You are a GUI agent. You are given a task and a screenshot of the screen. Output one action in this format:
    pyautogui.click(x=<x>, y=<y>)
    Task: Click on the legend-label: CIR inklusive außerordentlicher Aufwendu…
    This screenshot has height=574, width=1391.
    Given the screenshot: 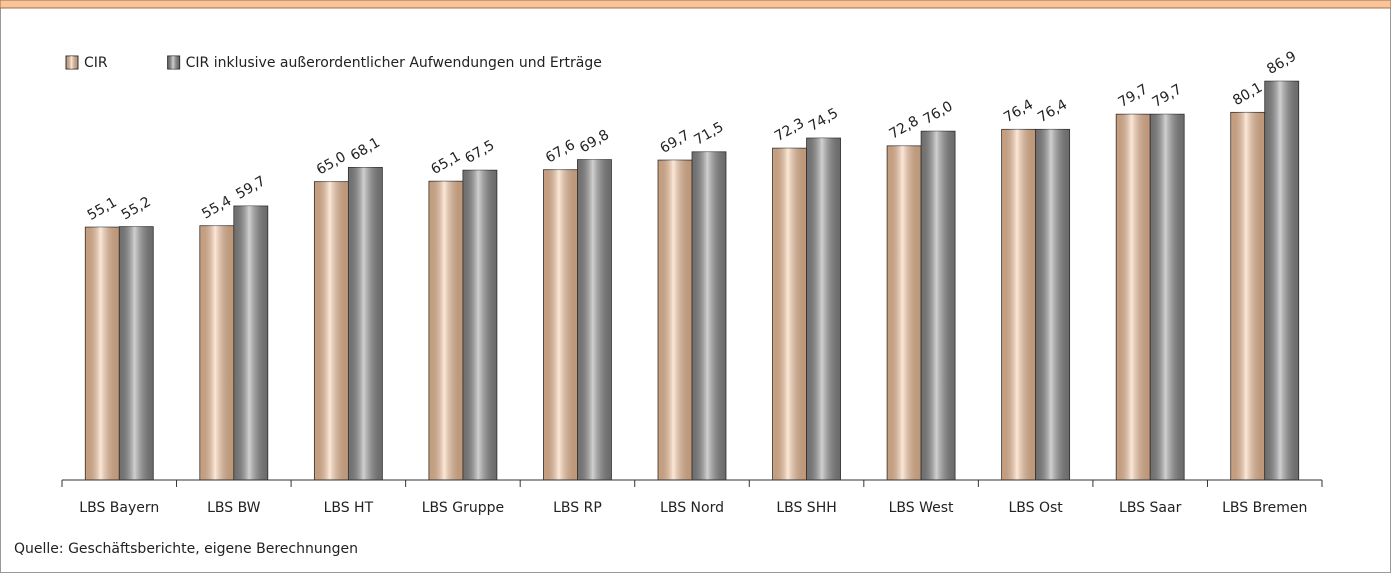 What is the action you would take?
    pyautogui.click(x=394, y=63)
    